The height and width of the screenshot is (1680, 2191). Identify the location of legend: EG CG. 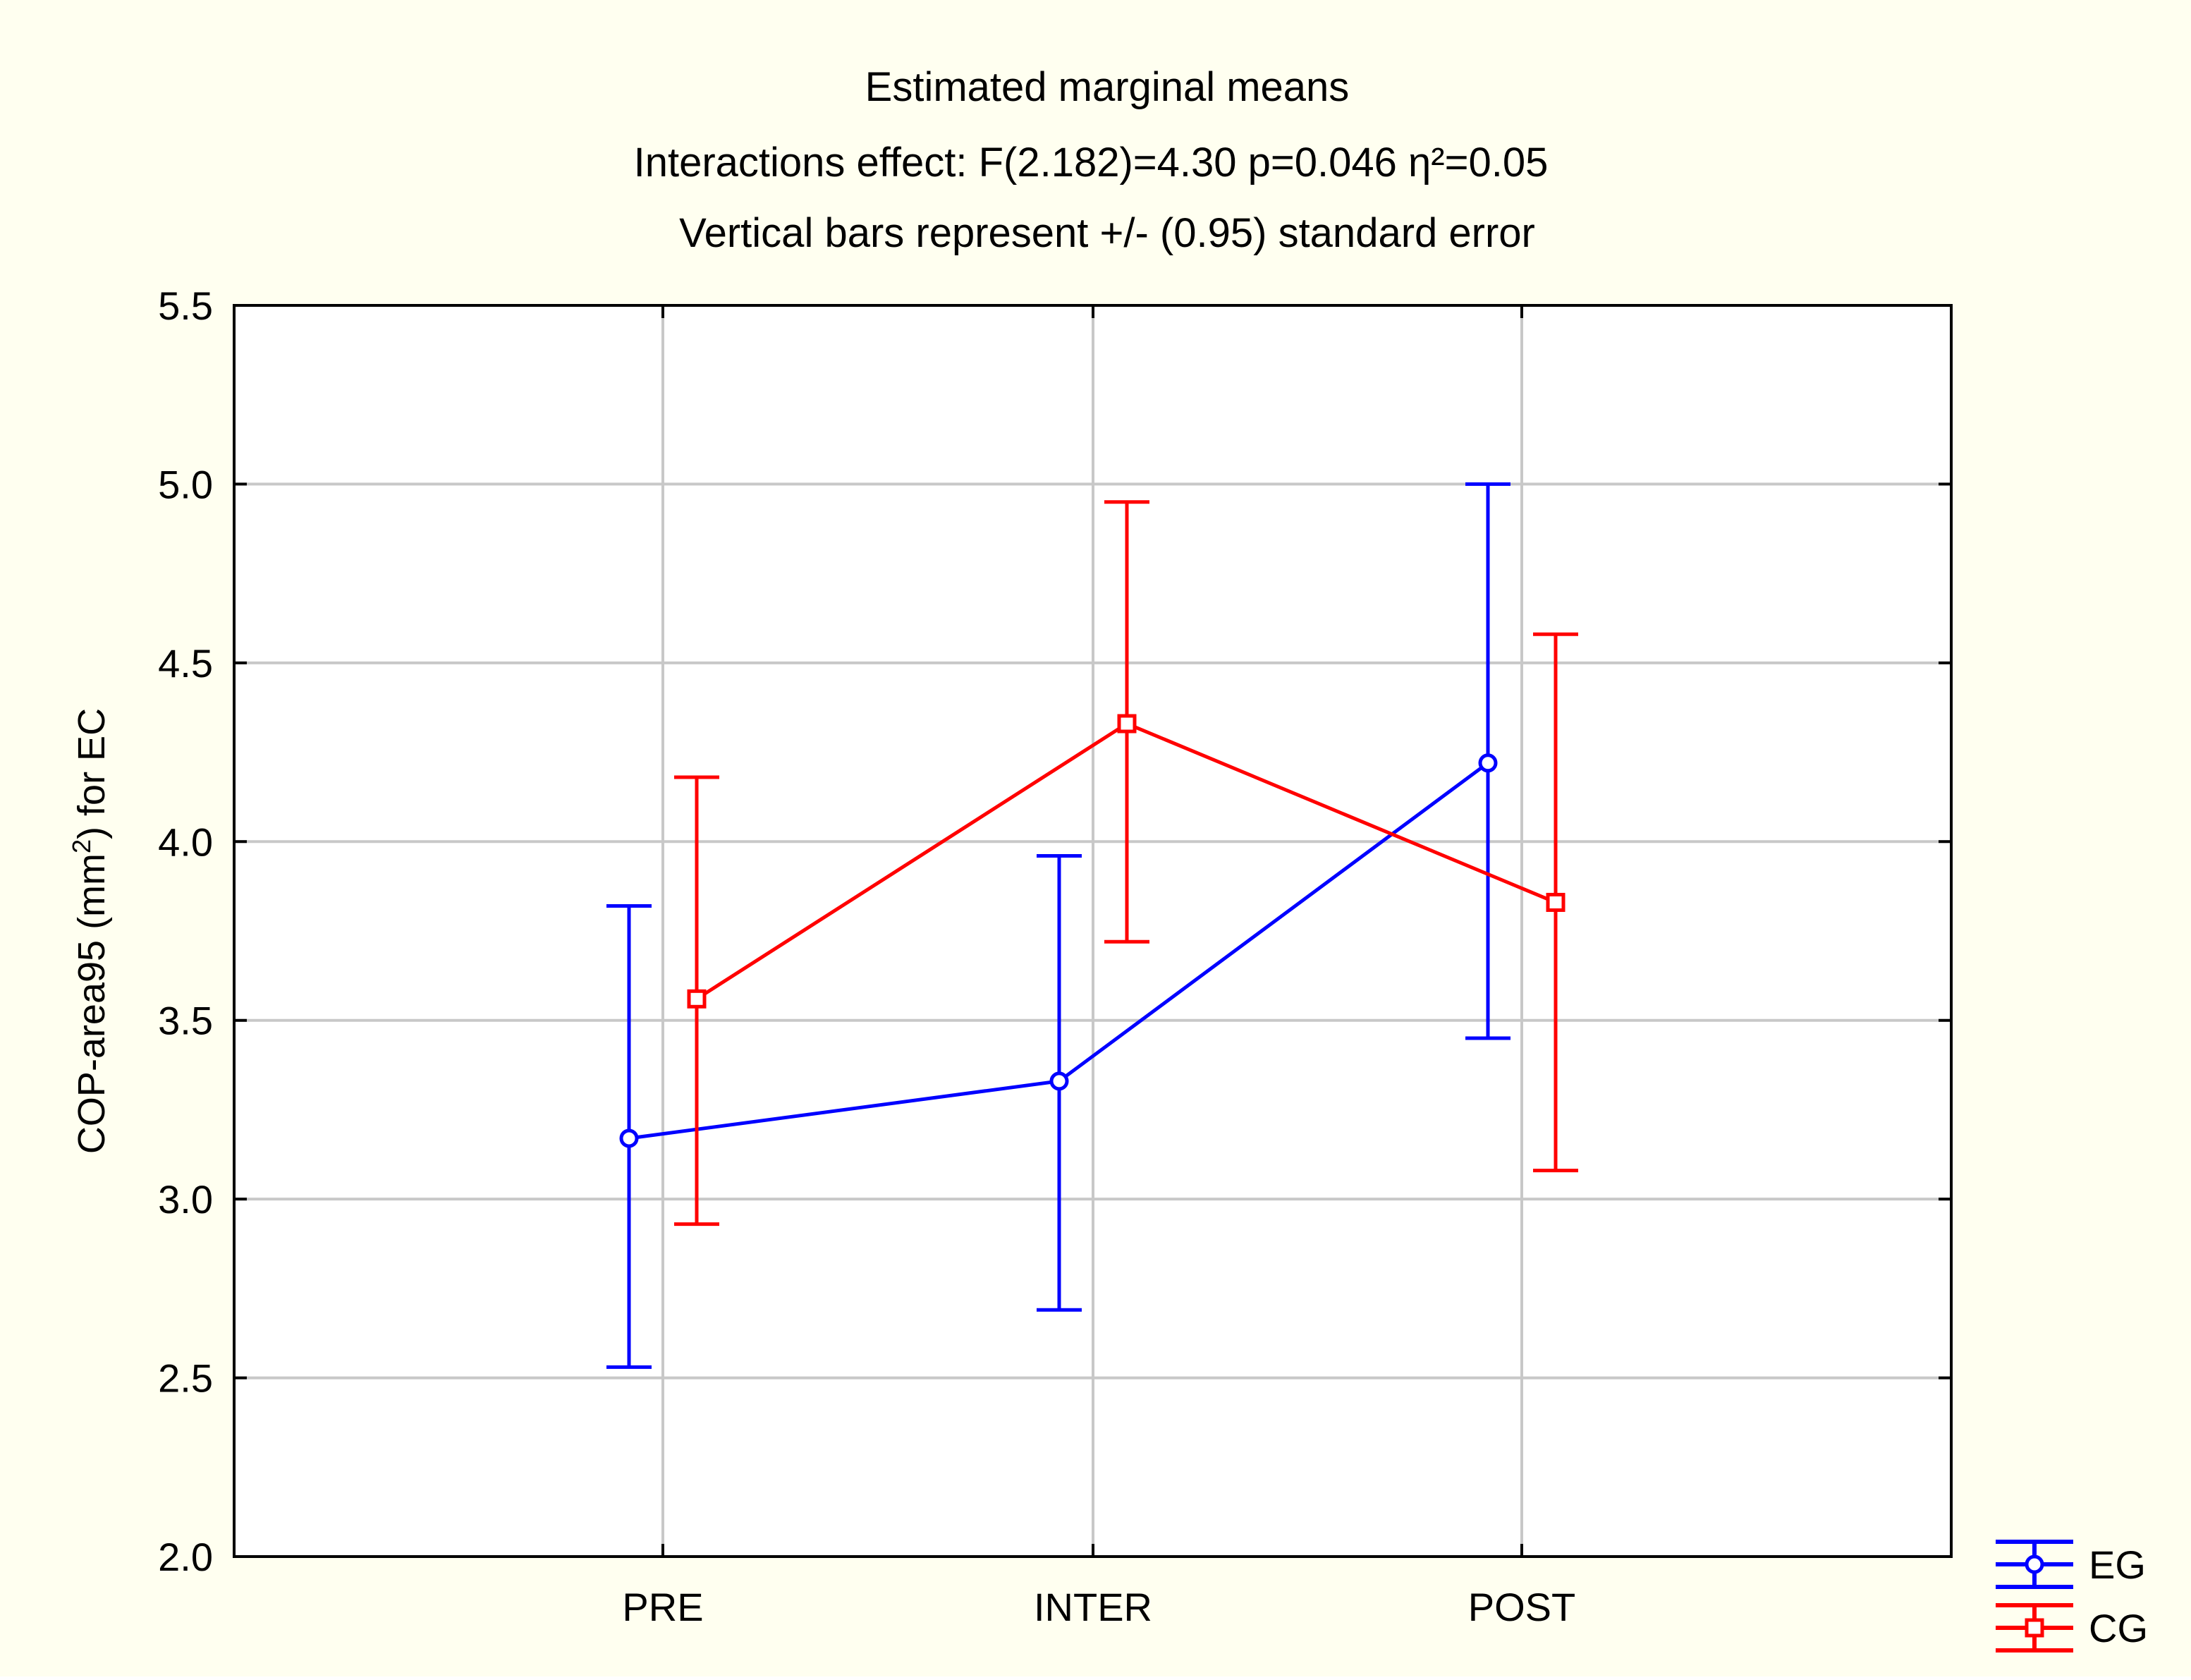
(2072, 1596).